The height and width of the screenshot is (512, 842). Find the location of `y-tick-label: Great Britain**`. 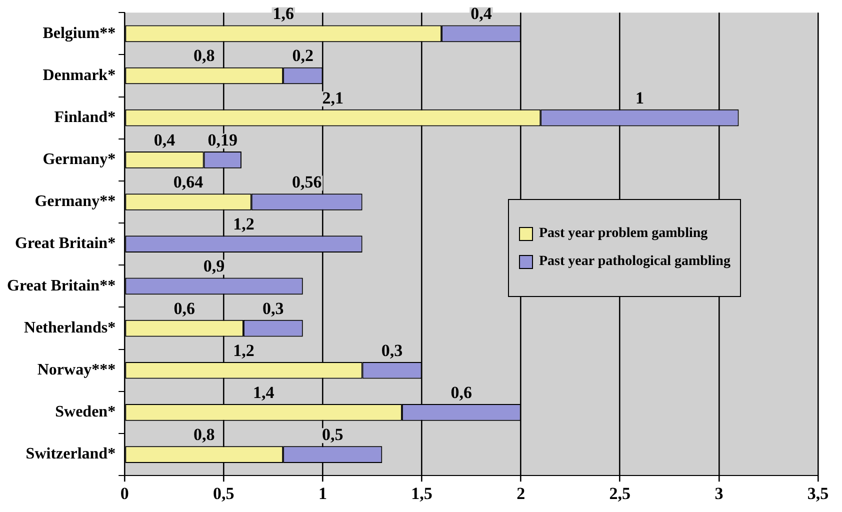

y-tick-label: Great Britain** is located at coordinates (61, 285).